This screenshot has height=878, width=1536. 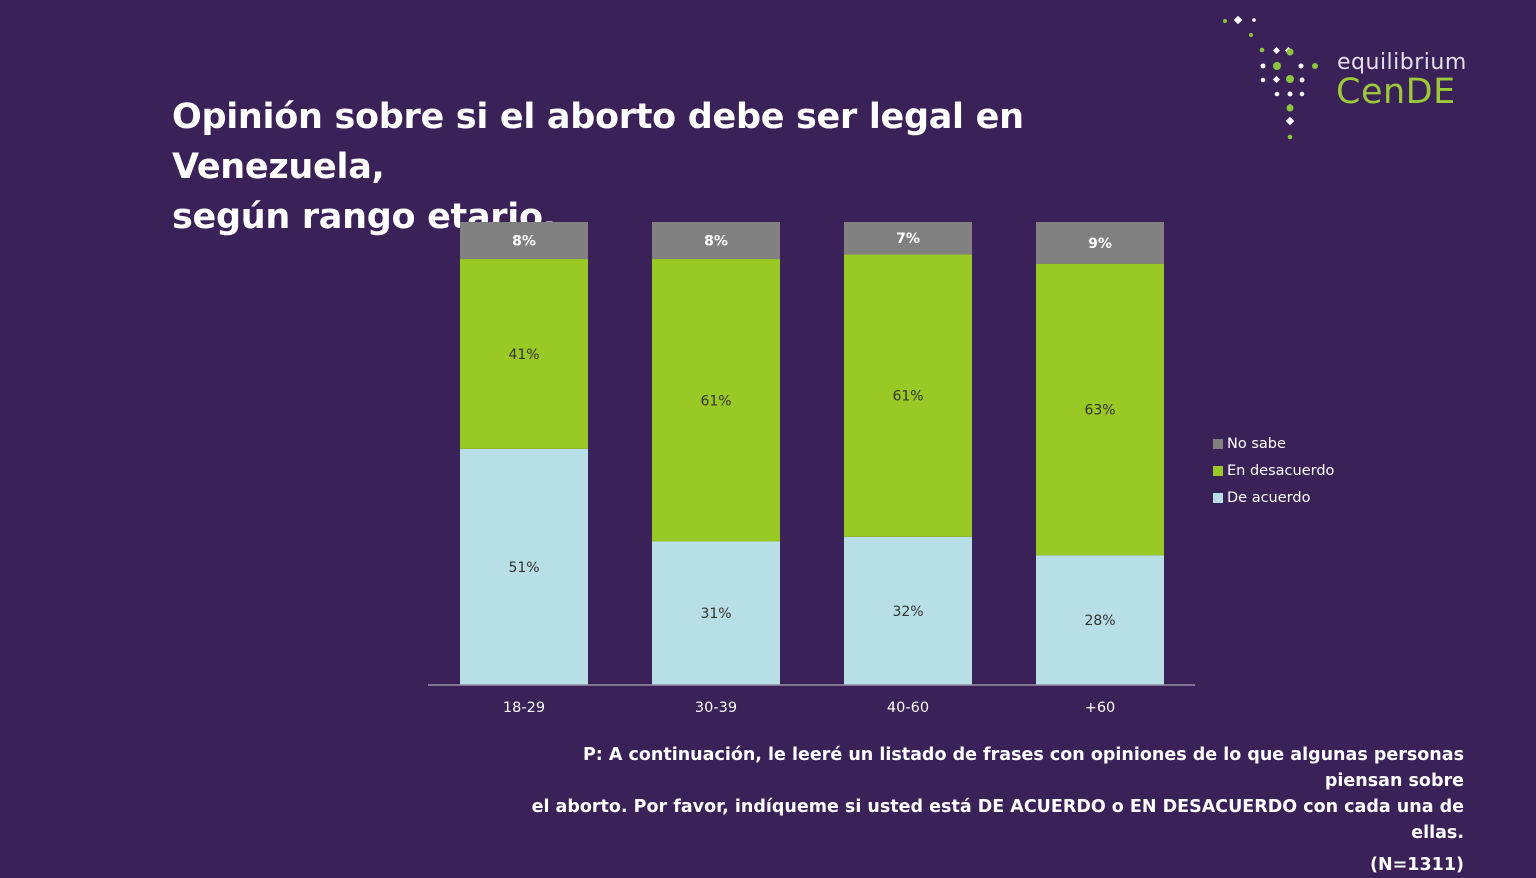 I want to click on bar-segment-no-sabe--60, so click(x=1100, y=243).